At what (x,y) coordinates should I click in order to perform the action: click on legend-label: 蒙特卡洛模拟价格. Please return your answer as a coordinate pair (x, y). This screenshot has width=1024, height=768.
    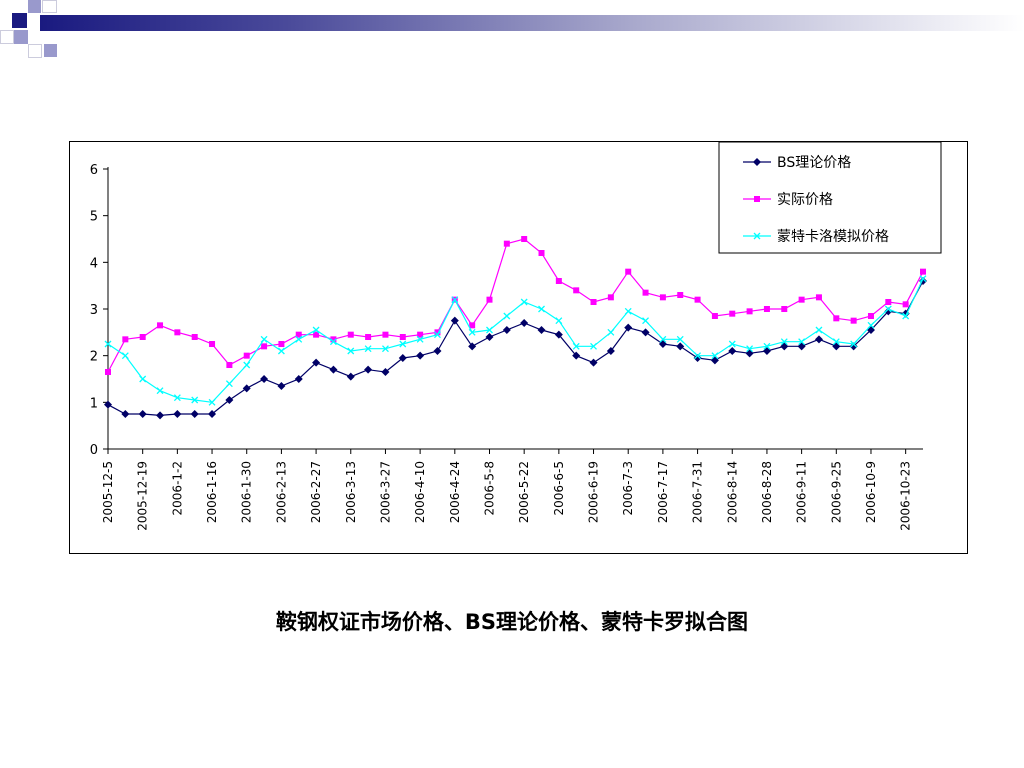
    Looking at the image, I should click on (833, 237).